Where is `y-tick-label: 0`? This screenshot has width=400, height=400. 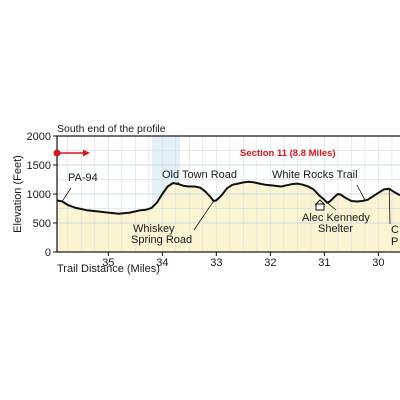 y-tick-label: 0 is located at coordinates (48, 253).